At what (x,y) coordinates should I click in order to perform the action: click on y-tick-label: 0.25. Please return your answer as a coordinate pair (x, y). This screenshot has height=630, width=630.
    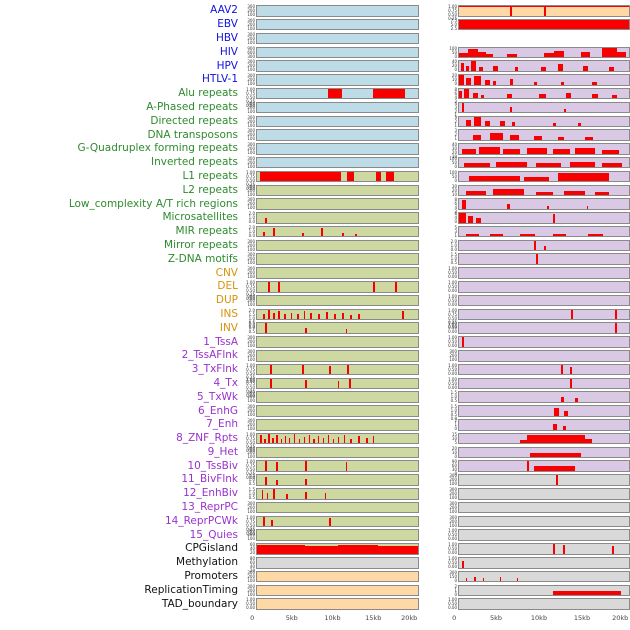
    Looking at the image, I should click on (250, 474).